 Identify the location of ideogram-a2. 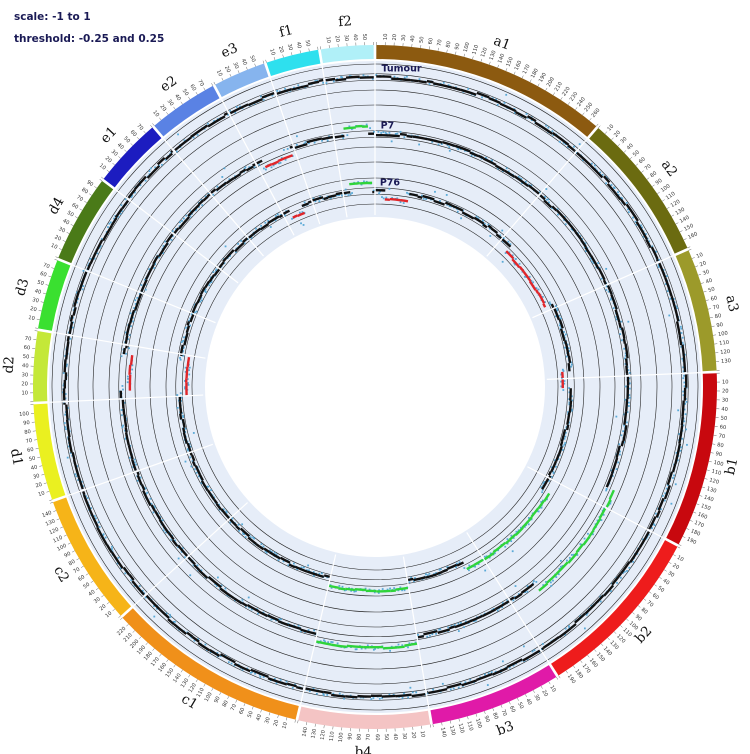
(638, 190).